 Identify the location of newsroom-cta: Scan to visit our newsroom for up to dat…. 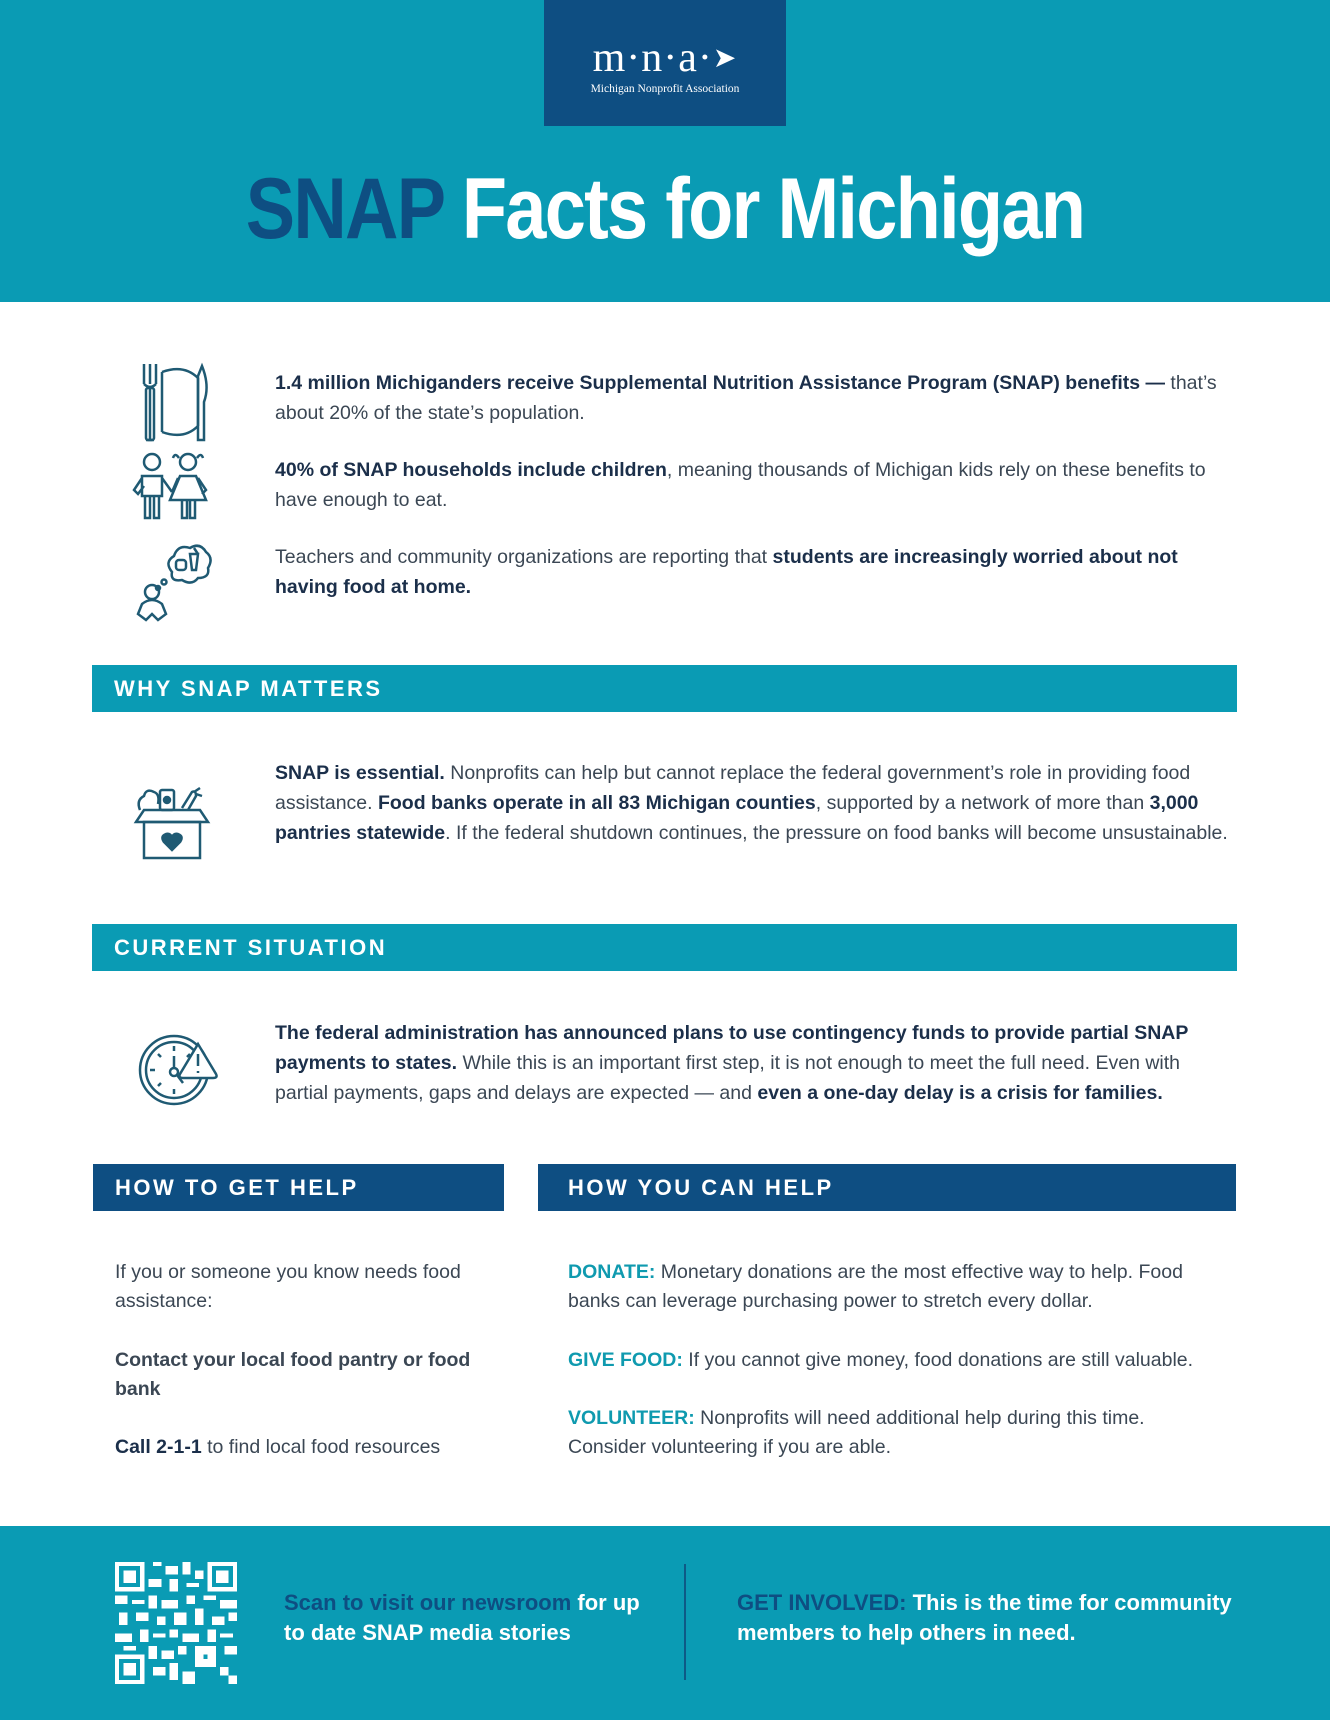
(464, 1618).